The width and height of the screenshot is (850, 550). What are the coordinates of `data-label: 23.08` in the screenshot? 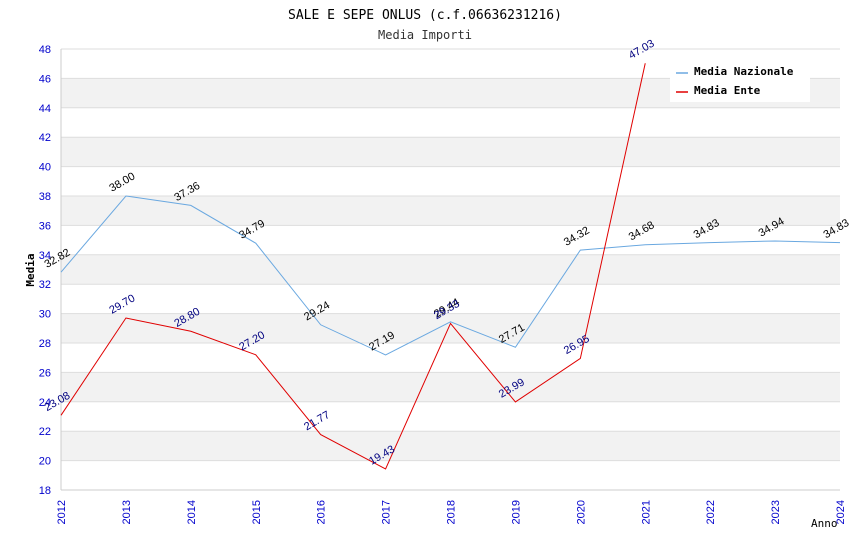 It's located at (58, 402).